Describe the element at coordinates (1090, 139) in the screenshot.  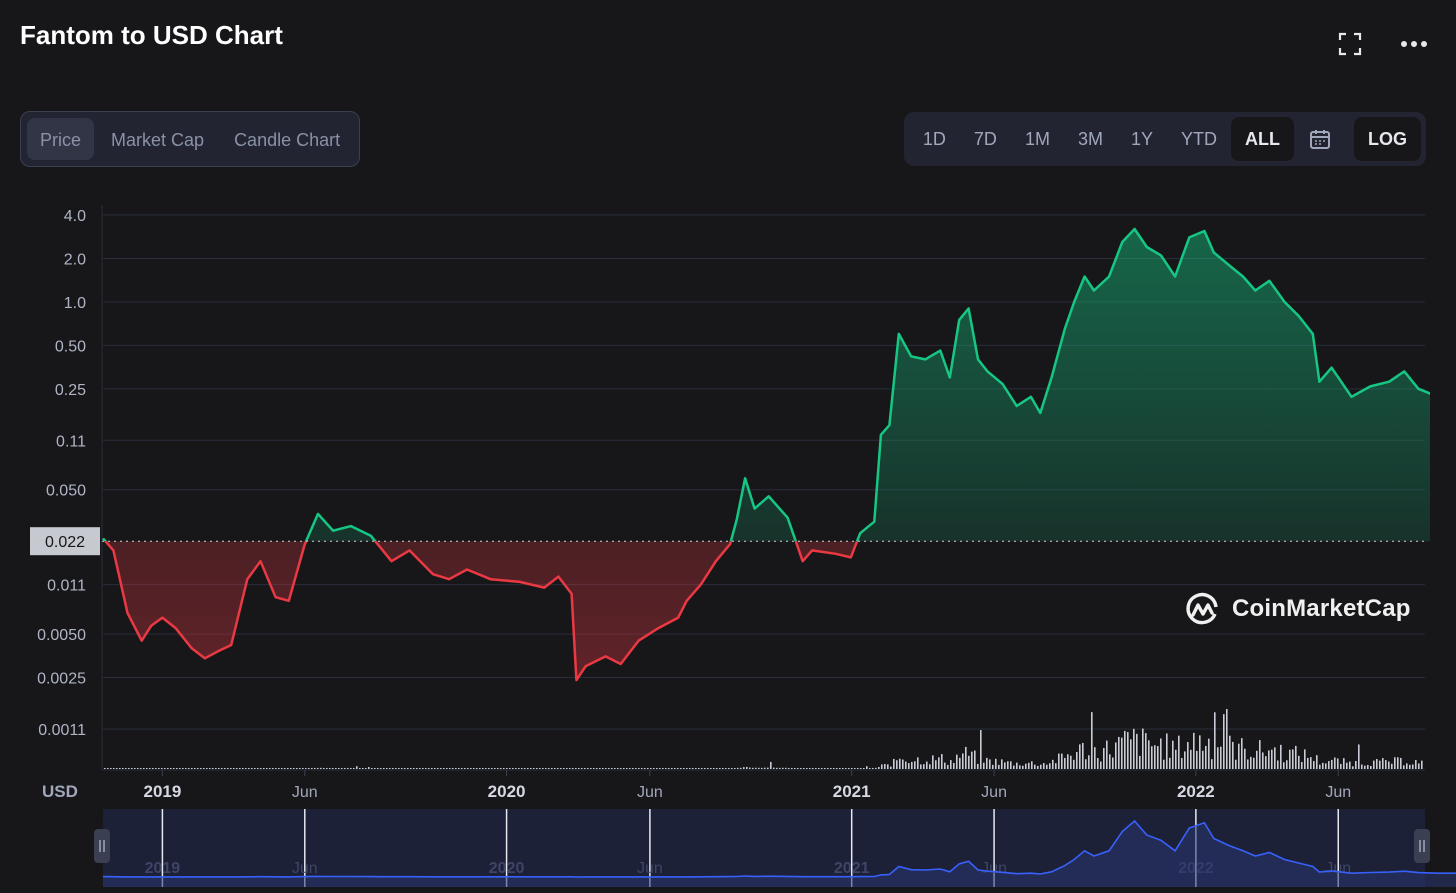
I see `range-3m: 3M` at that location.